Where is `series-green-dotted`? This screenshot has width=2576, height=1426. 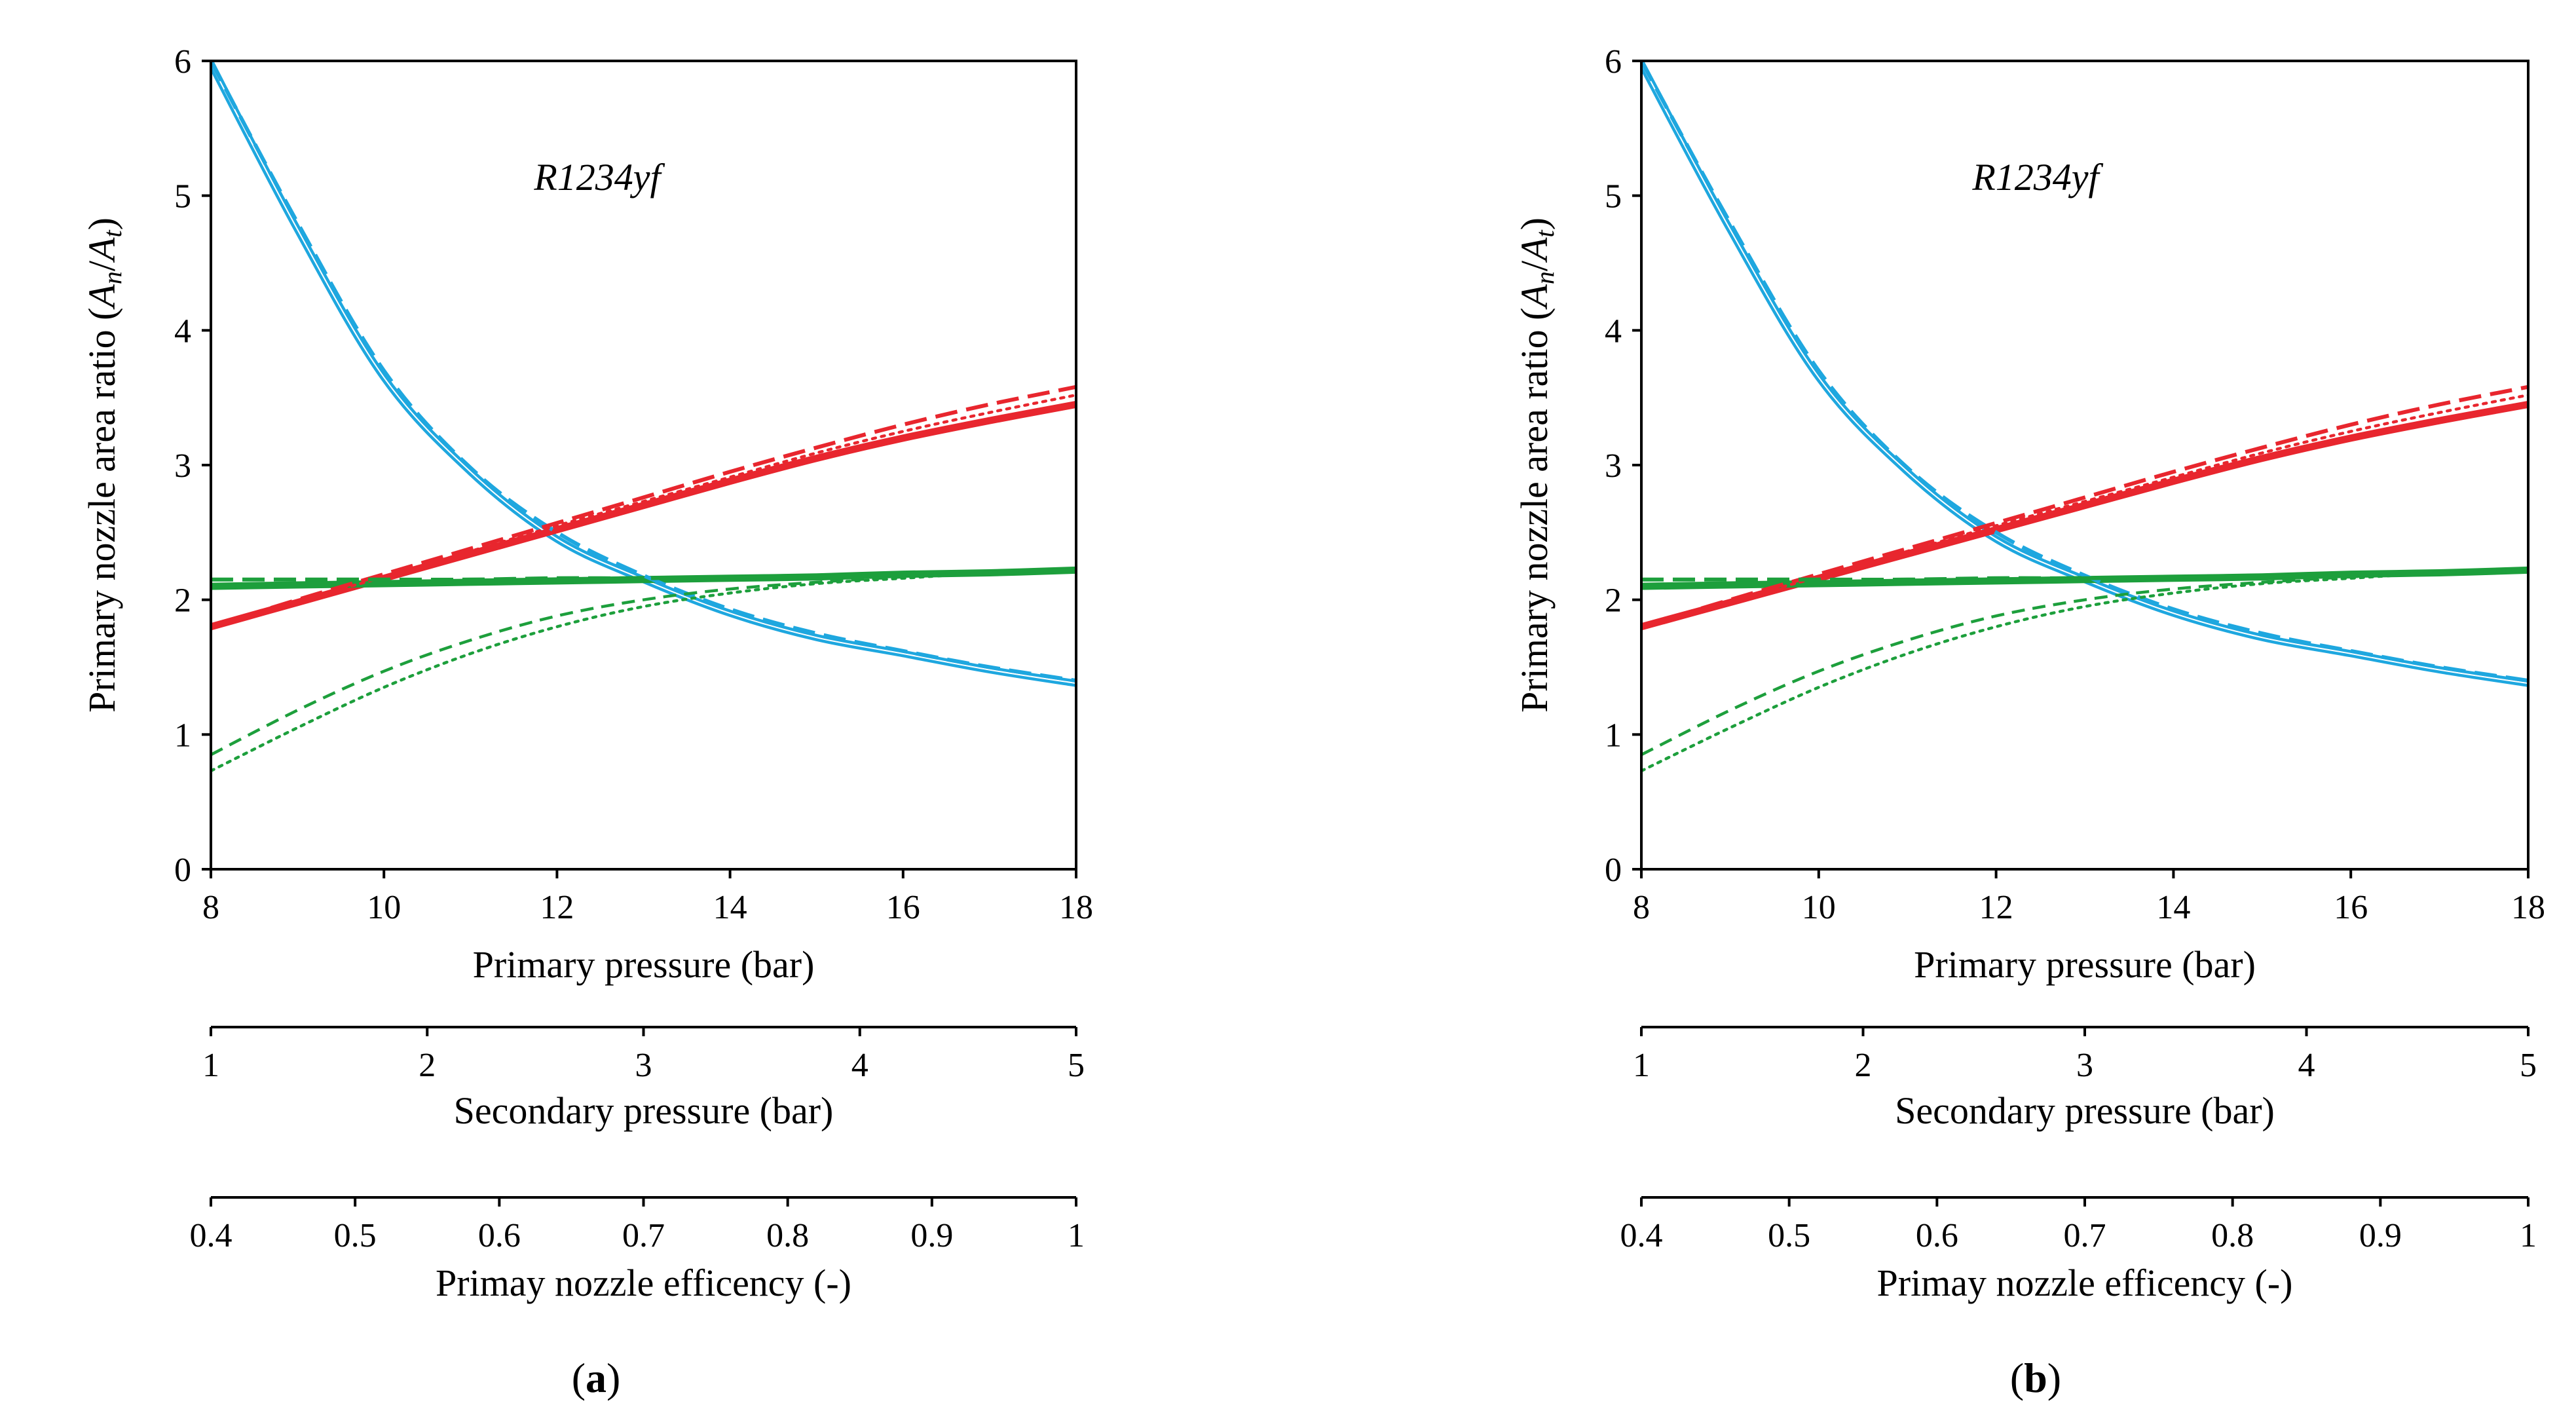 series-green-dotted is located at coordinates (2084, 671).